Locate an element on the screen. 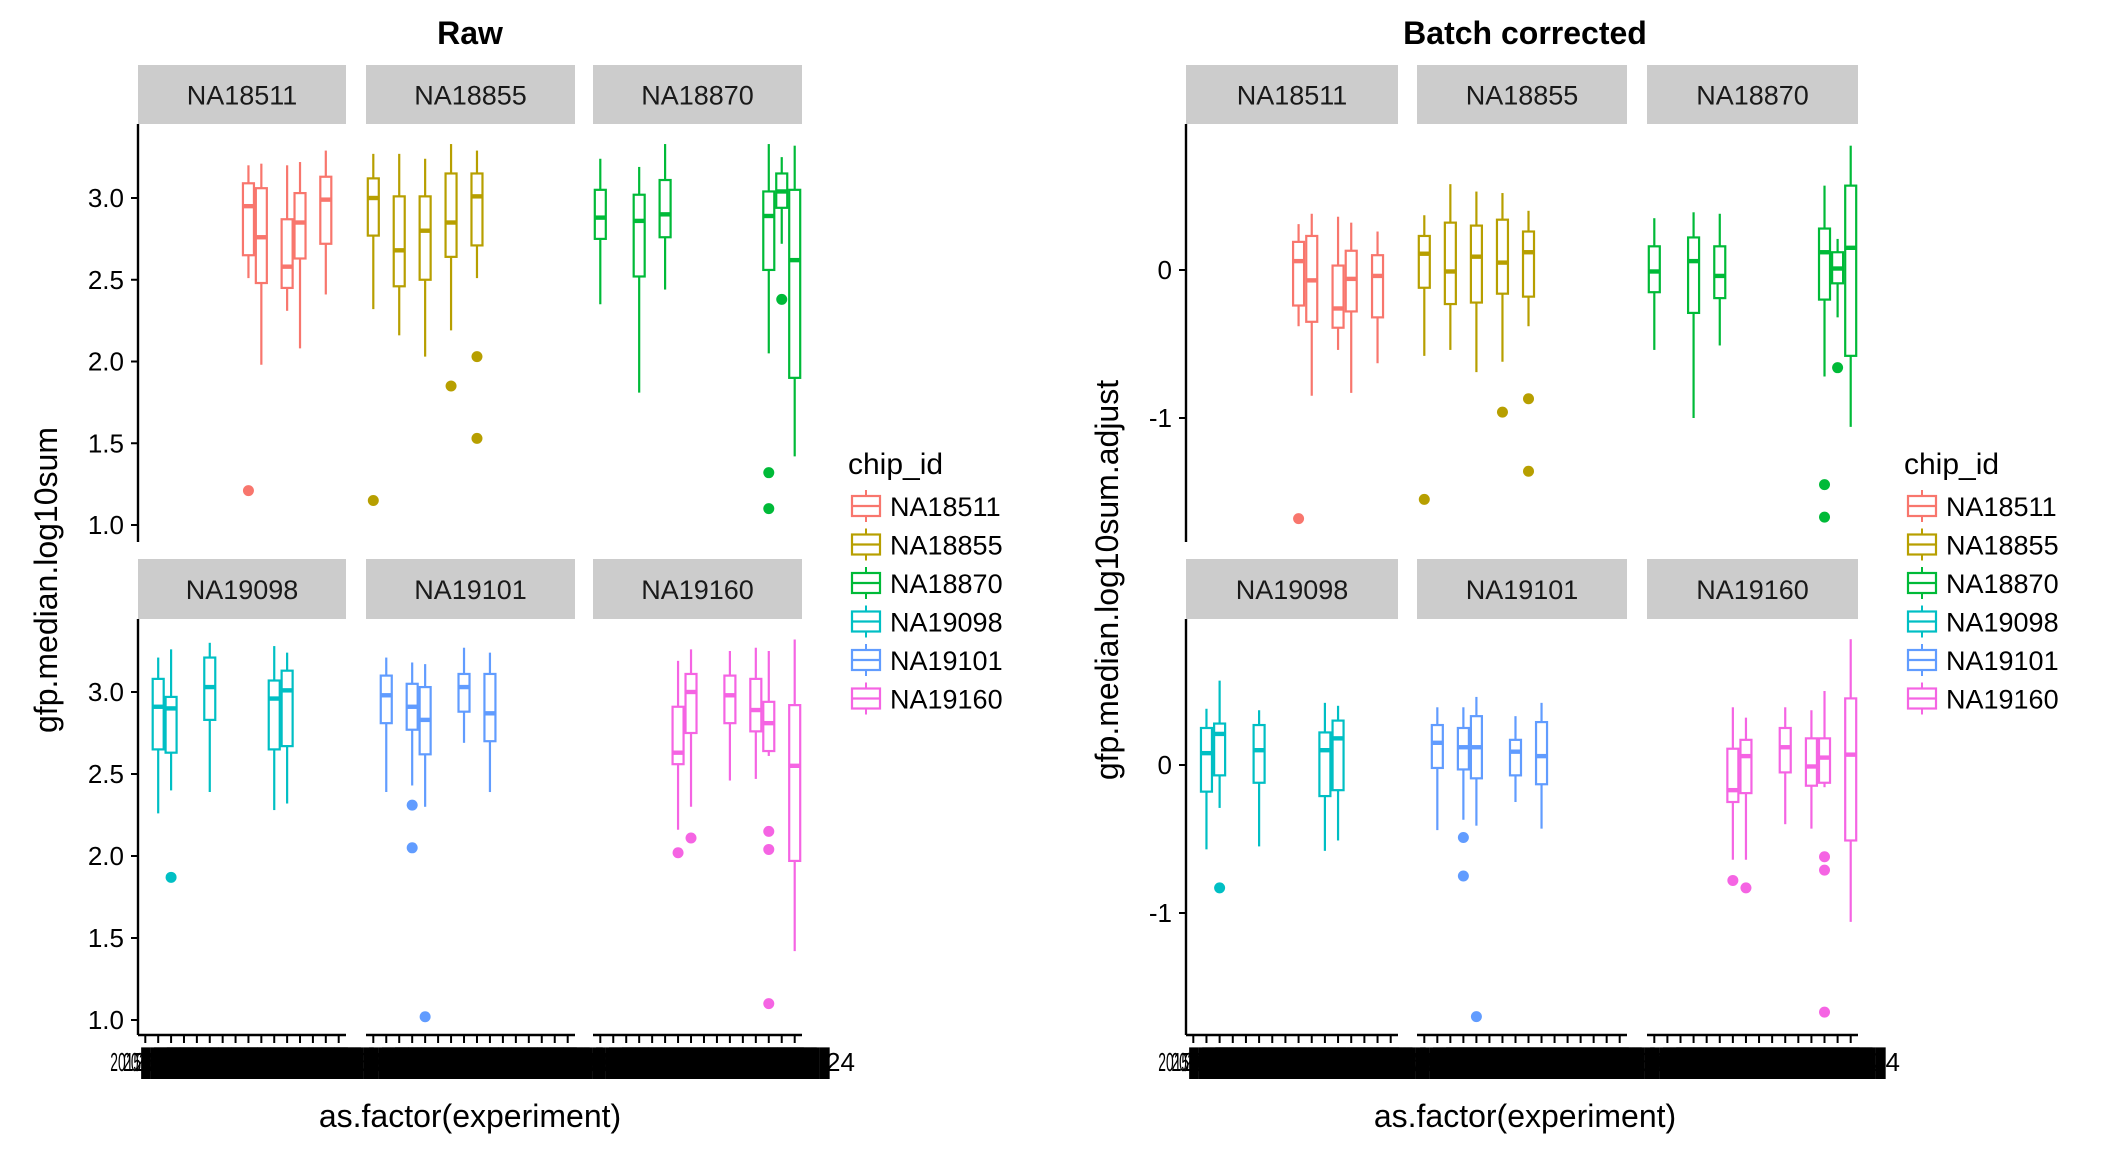 This screenshot has width=2112, height=1152. boxplot-NA19101-x9 is located at coordinates (1541, 765).